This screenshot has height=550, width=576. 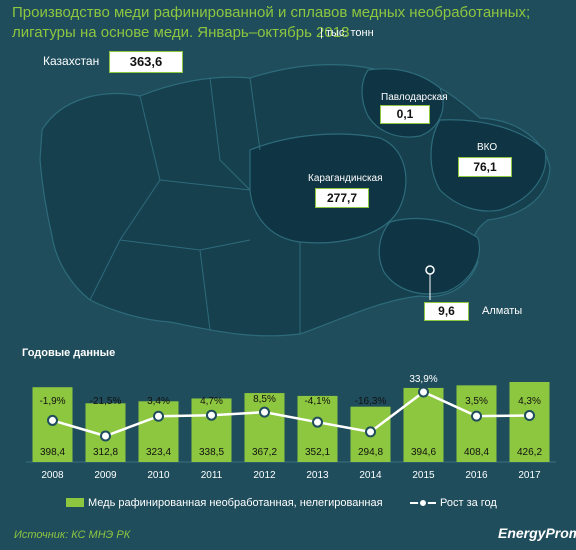 What do you see at coordinates (487, 147) in the screenshot?
I see `region-name-vko: ВКО` at bounding box center [487, 147].